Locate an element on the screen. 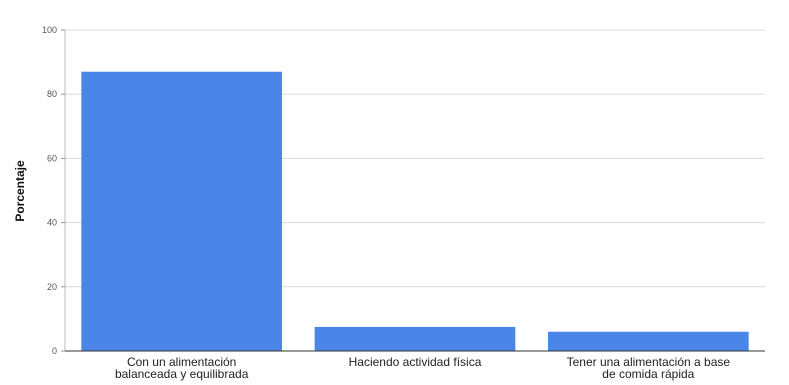 This screenshot has height=385, width=789. y-tick-label: 20 is located at coordinates (52, 287).